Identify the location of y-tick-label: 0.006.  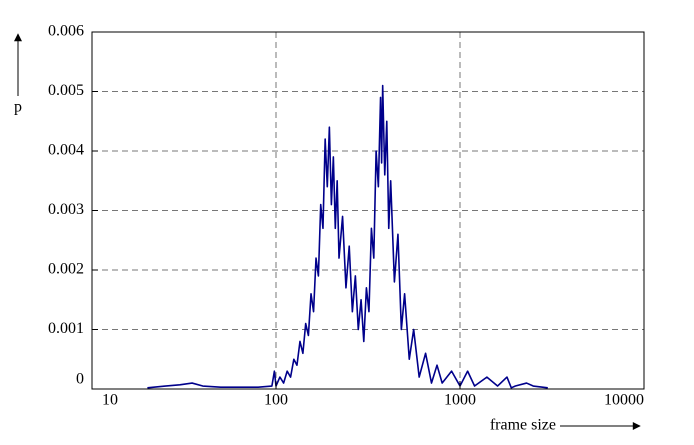
(66, 31).